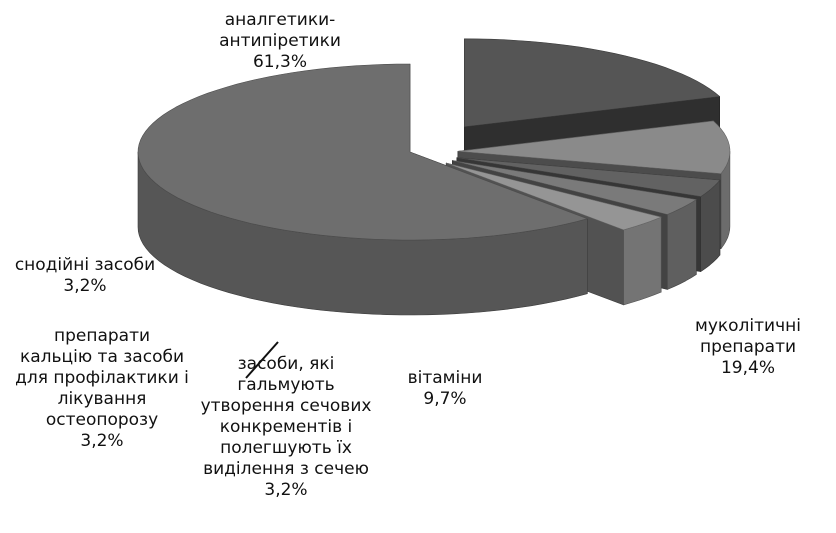 The width and height of the screenshot is (836, 533). I want to click on slice-label-vitamins: вітаміни 9,7%, so click(445, 389).